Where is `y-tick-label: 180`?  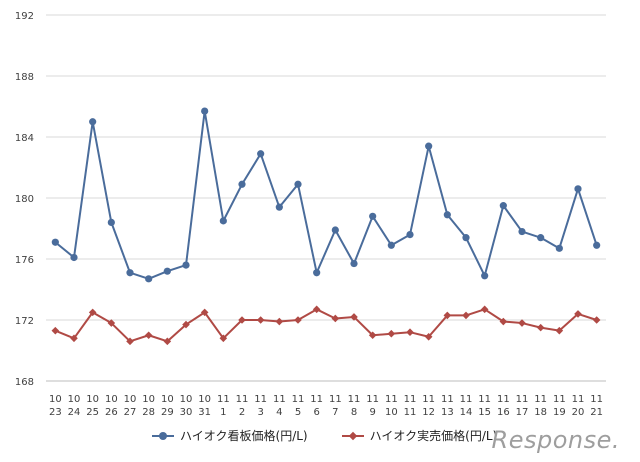
y-tick-label: 180 is located at coordinates (24, 199).